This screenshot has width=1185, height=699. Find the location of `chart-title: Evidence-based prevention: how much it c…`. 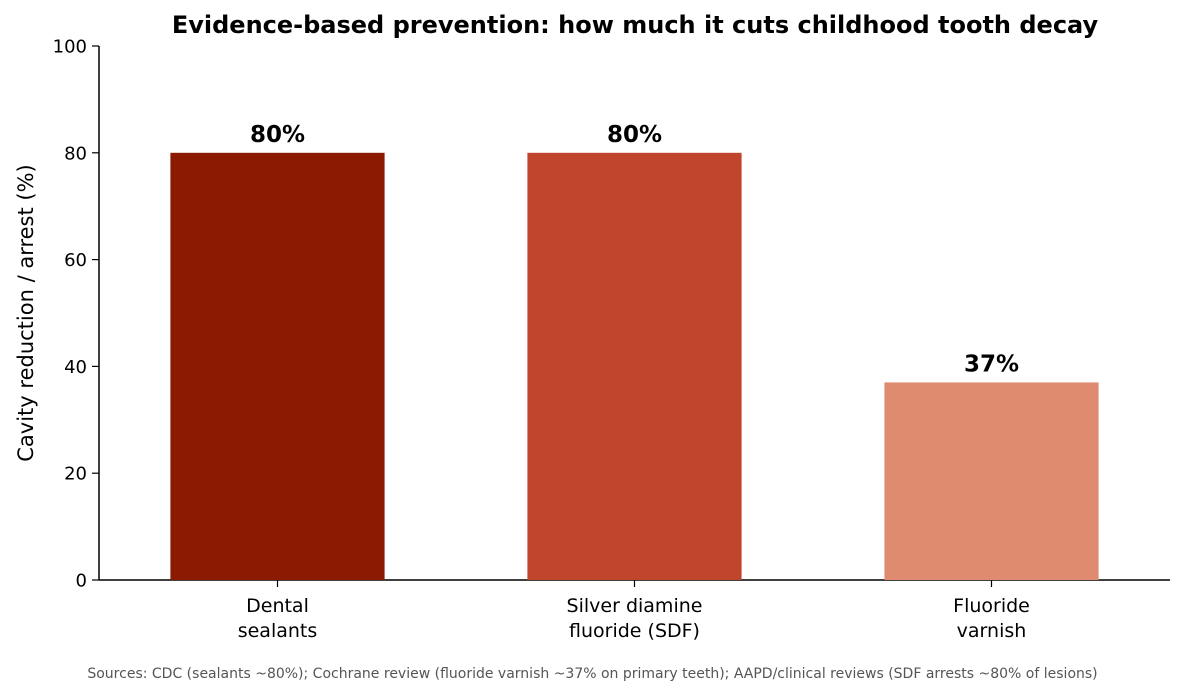

chart-title: Evidence-based prevention: how much it c… is located at coordinates (635, 25).